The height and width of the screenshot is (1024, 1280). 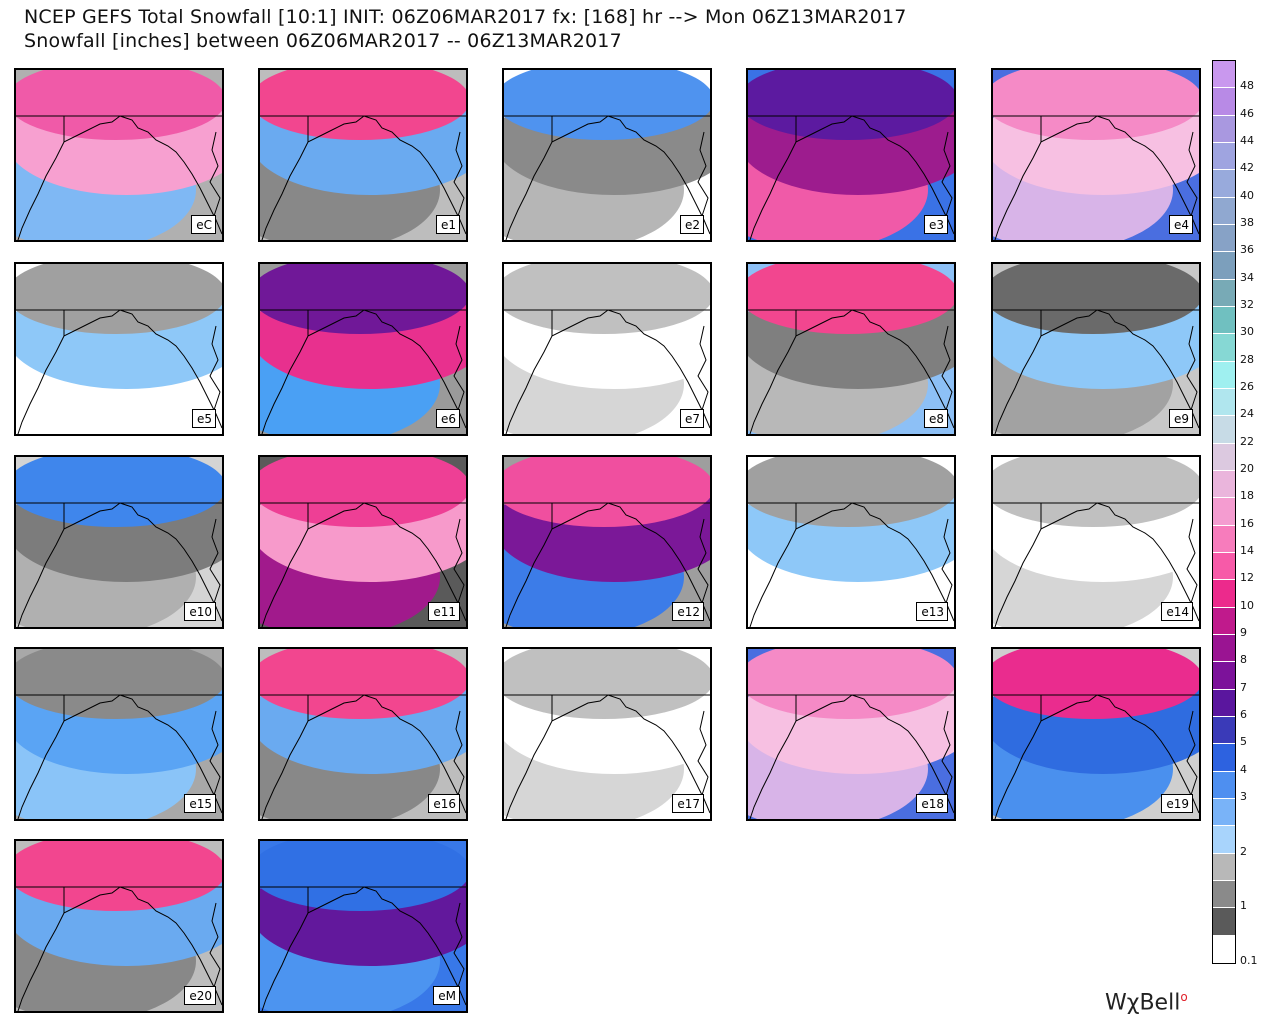 I want to click on legend-tick: 3, so click(x=1243, y=796).